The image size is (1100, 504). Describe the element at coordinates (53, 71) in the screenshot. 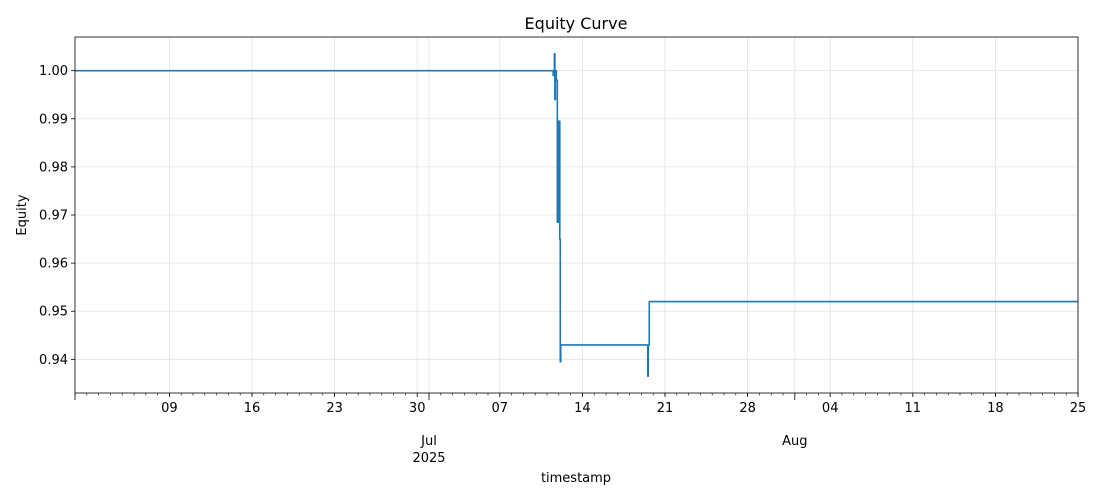

I see `y-tick-label: 1.00` at that location.